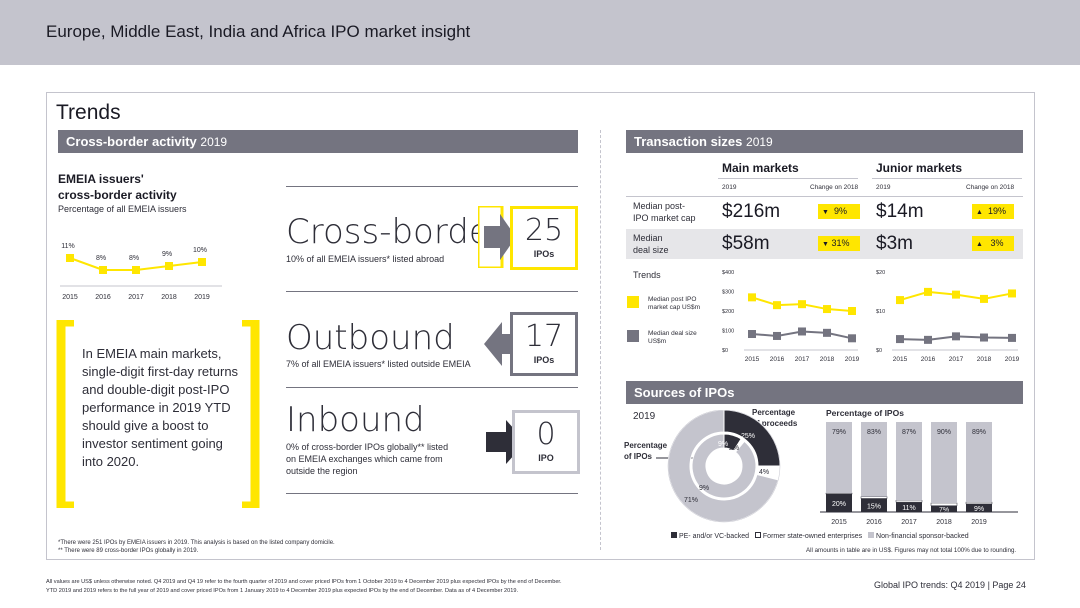  What do you see at coordinates (725, 351) in the screenshot?
I see `trend-y-tick: $0` at bounding box center [725, 351].